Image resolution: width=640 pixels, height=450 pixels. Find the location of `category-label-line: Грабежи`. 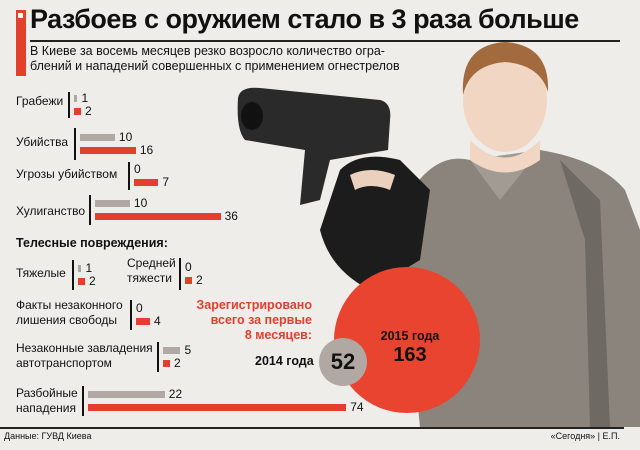

category-label-line: Грабежи is located at coordinates (40, 101).